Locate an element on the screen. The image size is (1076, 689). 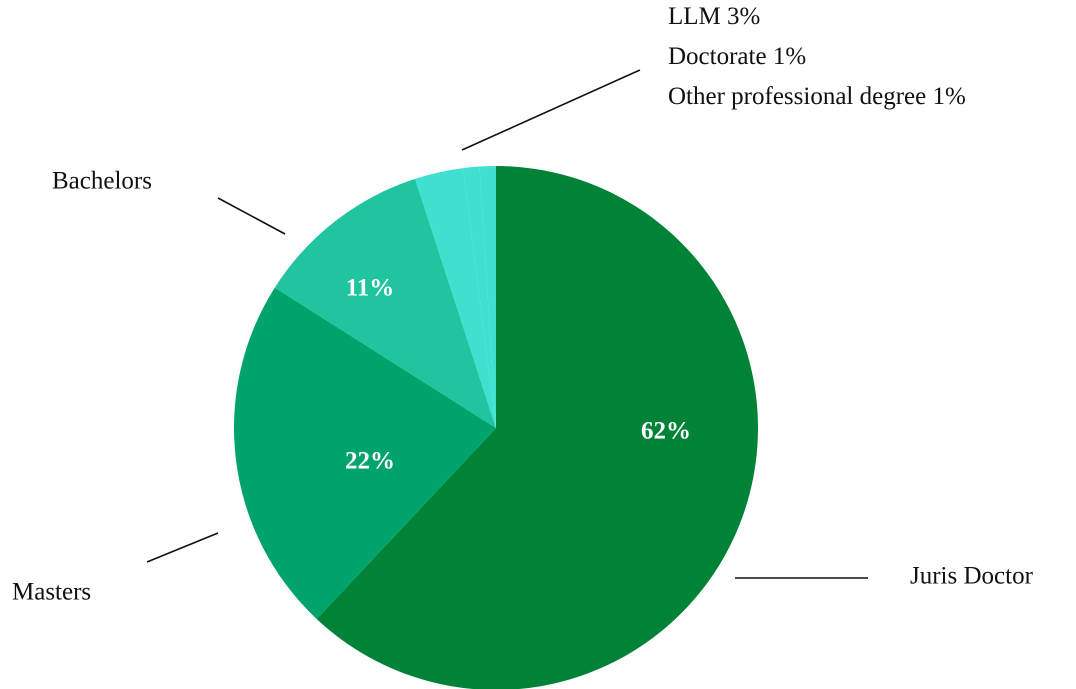
value-label: 22% is located at coordinates (370, 461).